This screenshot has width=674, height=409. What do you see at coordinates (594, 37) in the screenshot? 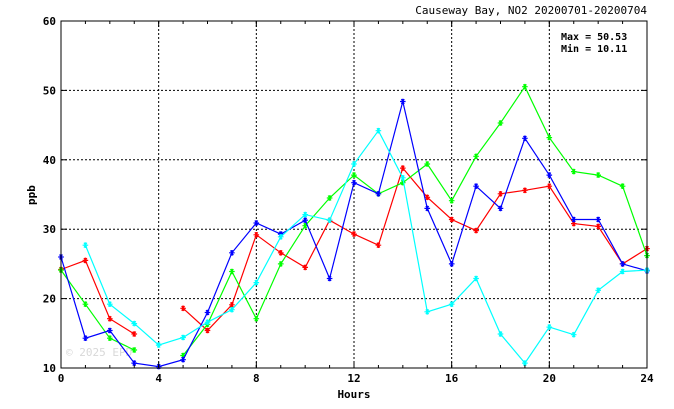
I see `max-annotation: Max = 50.53` at bounding box center [594, 37].